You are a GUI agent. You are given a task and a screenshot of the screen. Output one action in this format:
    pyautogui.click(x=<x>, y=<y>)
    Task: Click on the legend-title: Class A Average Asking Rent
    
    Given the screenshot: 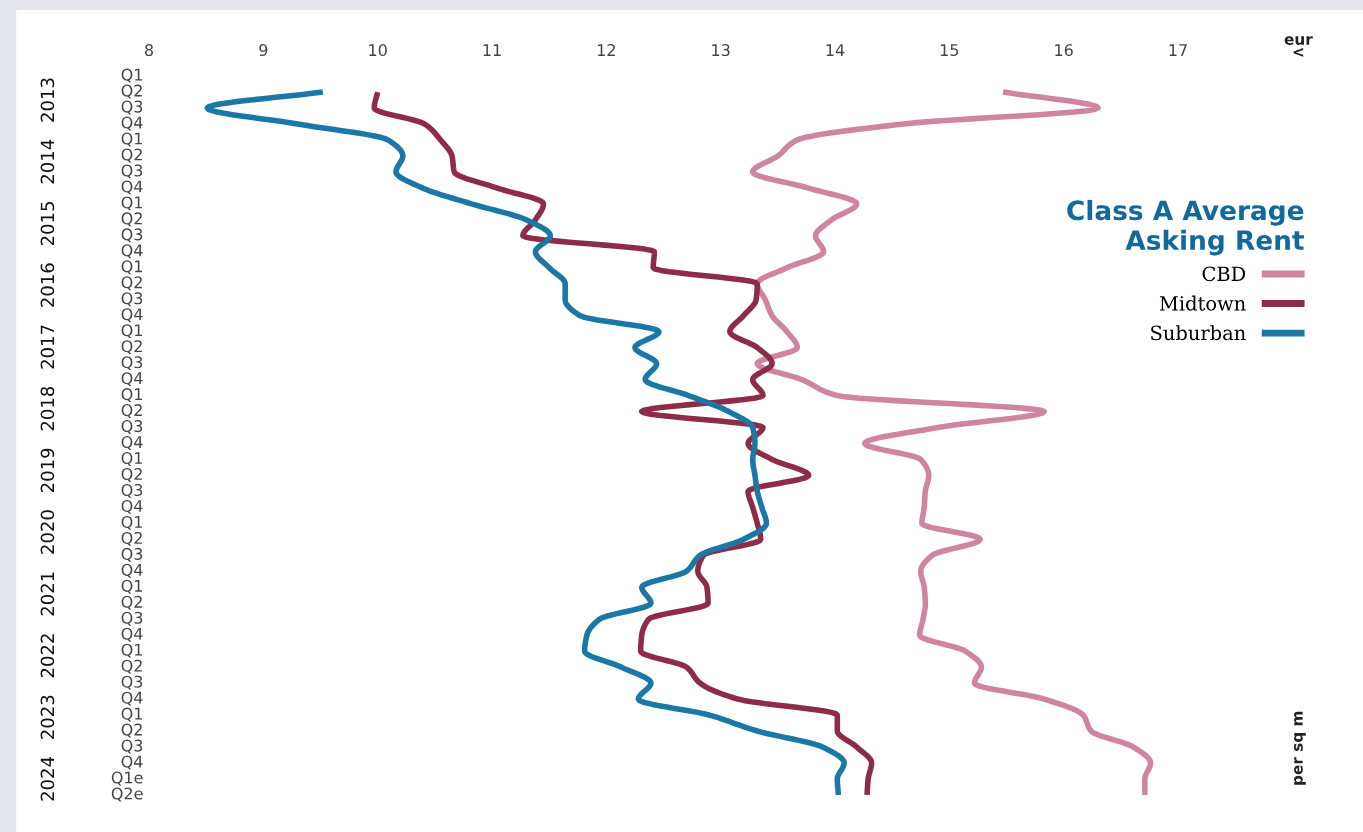 What is the action you would take?
    pyautogui.click(x=1185, y=227)
    